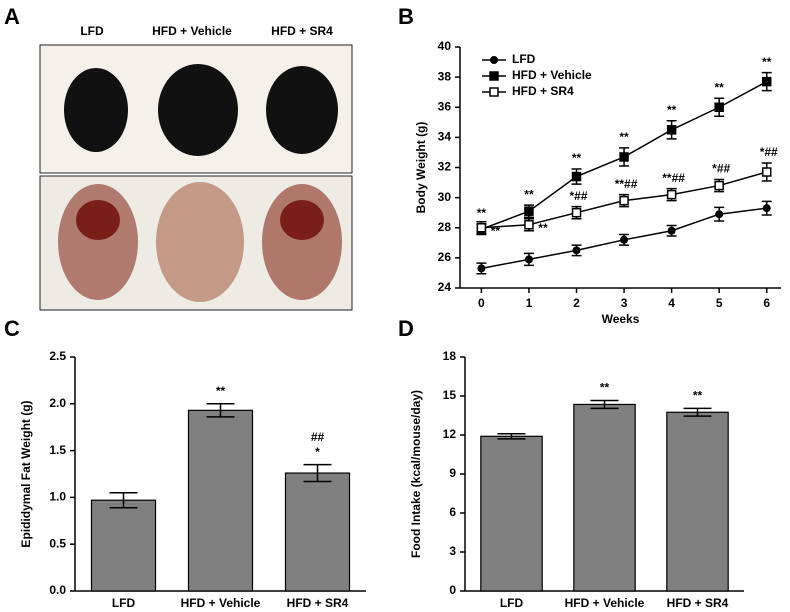 Image resolution: width=790 pixels, height=612 pixels. I want to click on y-tick-label: 24, so click(445, 287).